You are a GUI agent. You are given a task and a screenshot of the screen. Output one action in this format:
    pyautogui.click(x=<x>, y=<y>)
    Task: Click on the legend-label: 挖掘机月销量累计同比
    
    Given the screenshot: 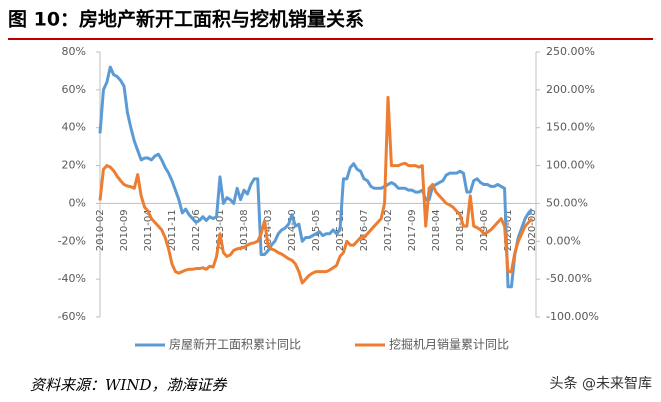 What is the action you would take?
    pyautogui.click(x=449, y=344)
    